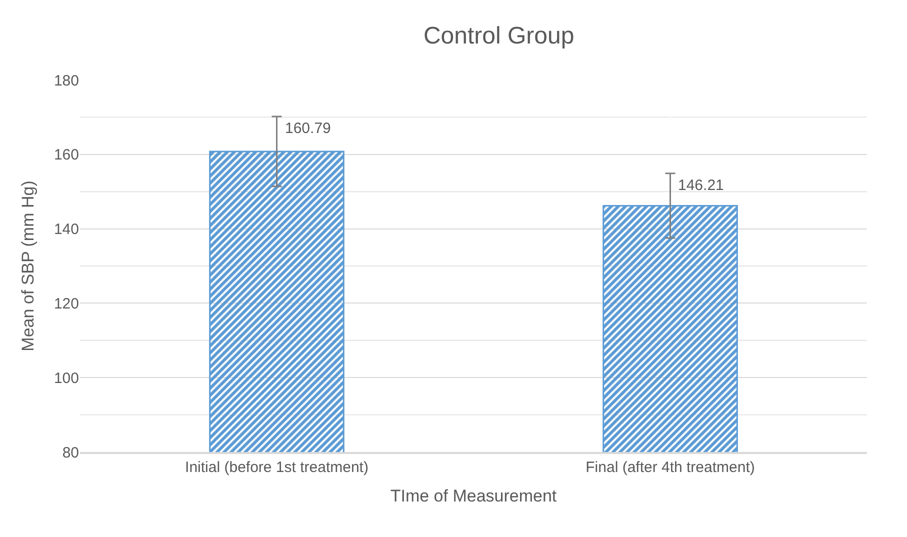 The height and width of the screenshot is (537, 907). What do you see at coordinates (66, 378) in the screenshot?
I see `y-tick-label: 100` at bounding box center [66, 378].